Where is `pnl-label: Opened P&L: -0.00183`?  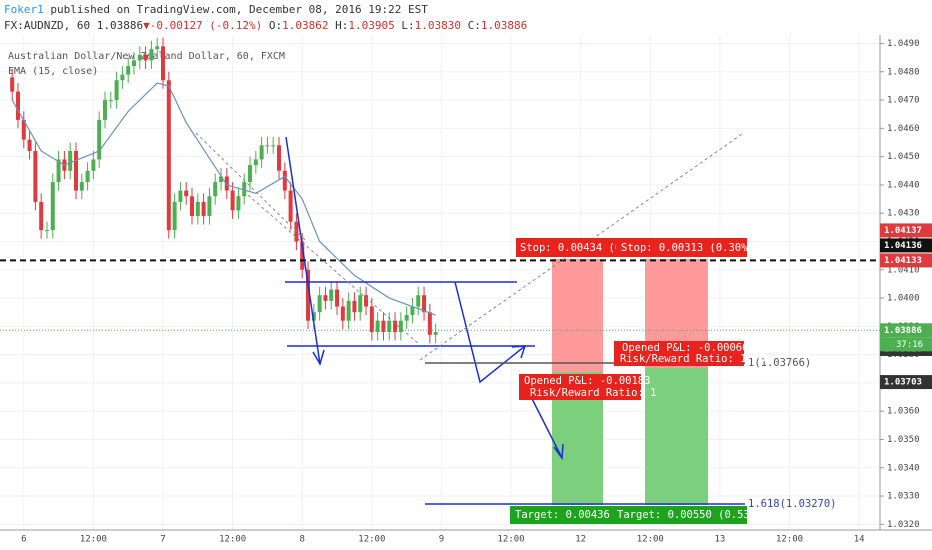 pnl-label: Opened P&L: -0.00183 is located at coordinates (587, 381).